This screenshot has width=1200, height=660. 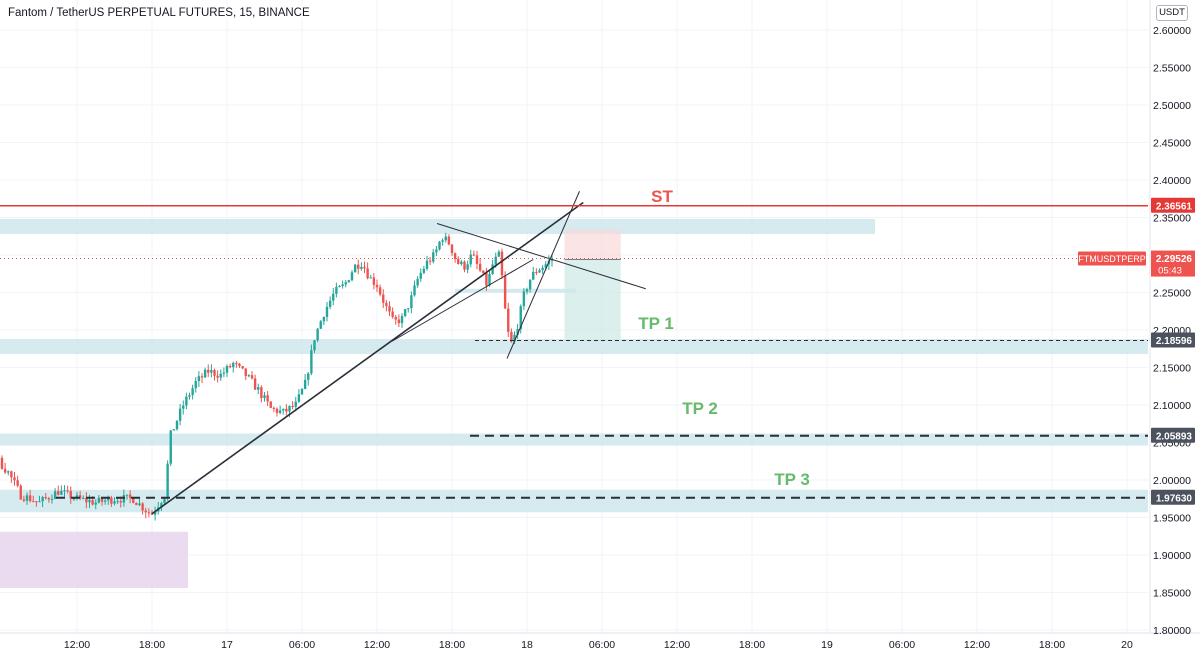 What do you see at coordinates (1174, 436) in the screenshot?
I see `tp2-price-tag-text: 2.05893` at bounding box center [1174, 436].